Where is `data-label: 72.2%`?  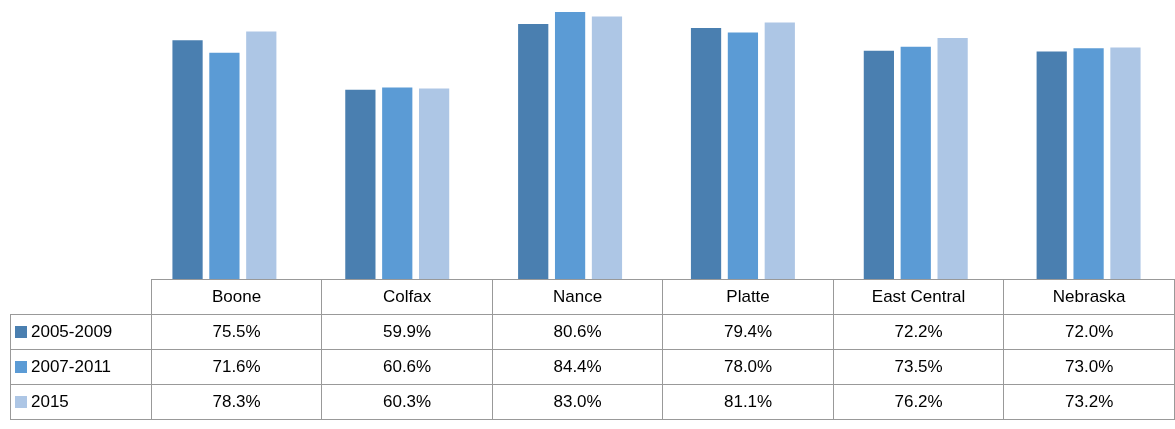
data-label: 72.2% is located at coordinates (918, 332).